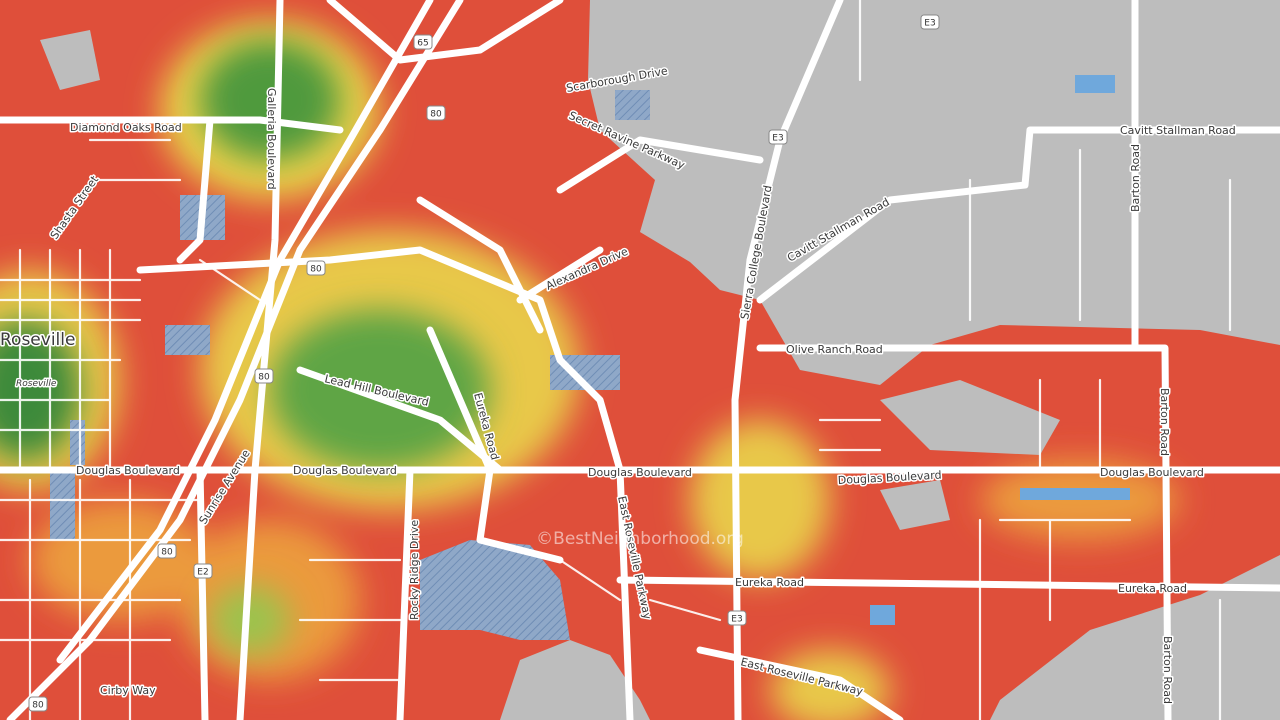 This screenshot has height=720, width=1280. I want to click on shield-label: E2, so click(202, 573).